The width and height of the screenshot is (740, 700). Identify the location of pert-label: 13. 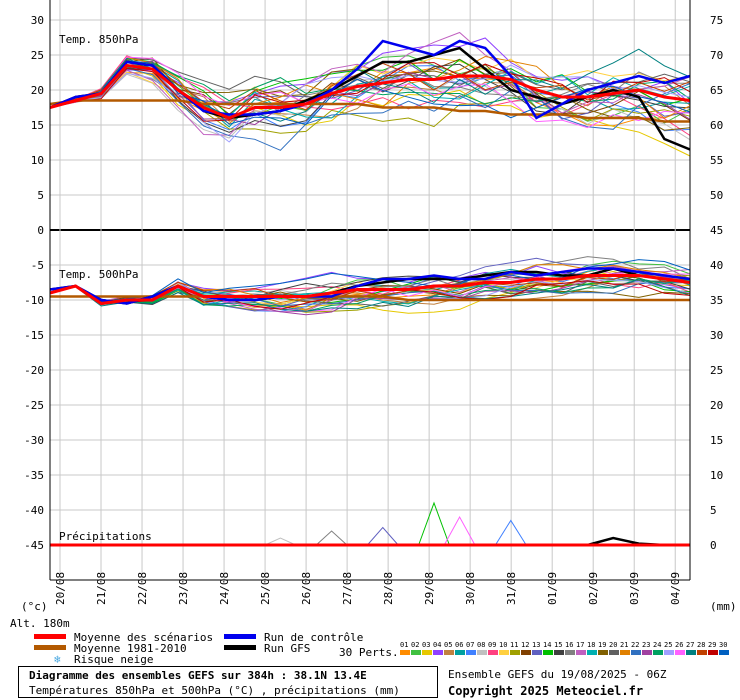
(536, 645).